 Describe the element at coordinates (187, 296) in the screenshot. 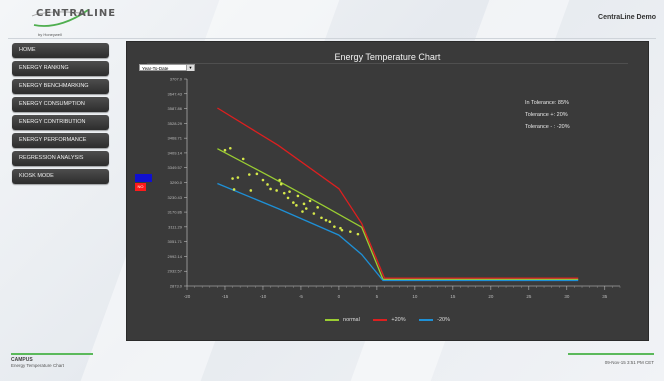

I see `x-tick-label: -20` at that location.